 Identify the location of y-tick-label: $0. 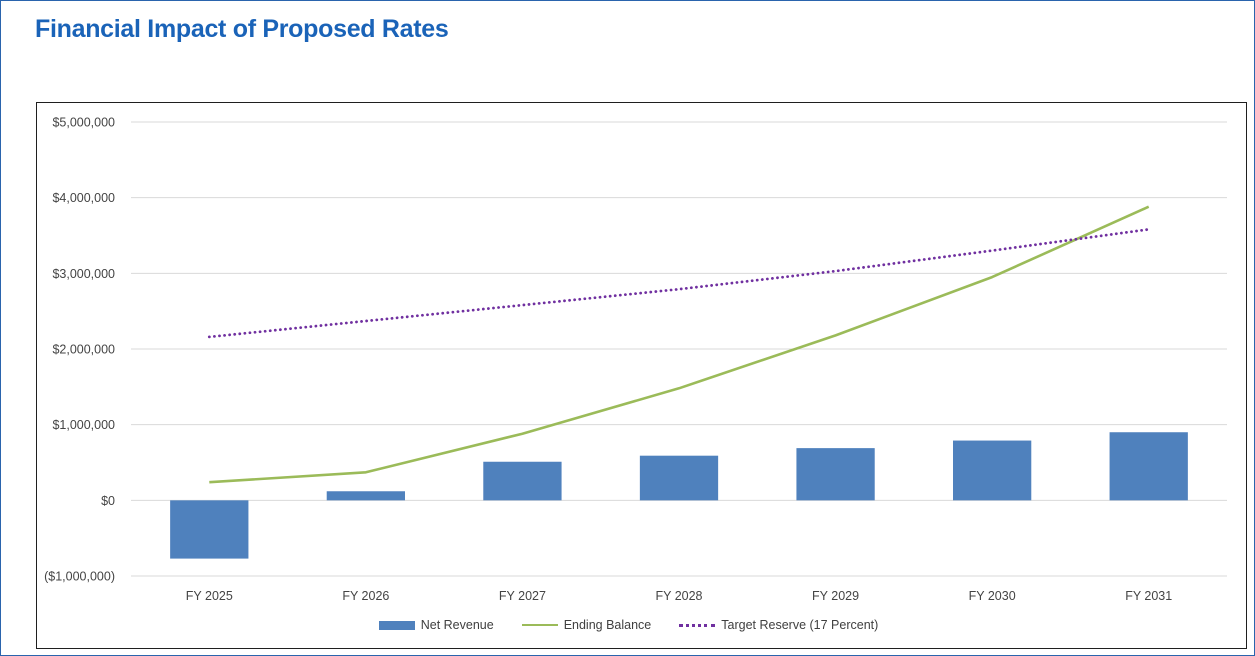
(108, 501).